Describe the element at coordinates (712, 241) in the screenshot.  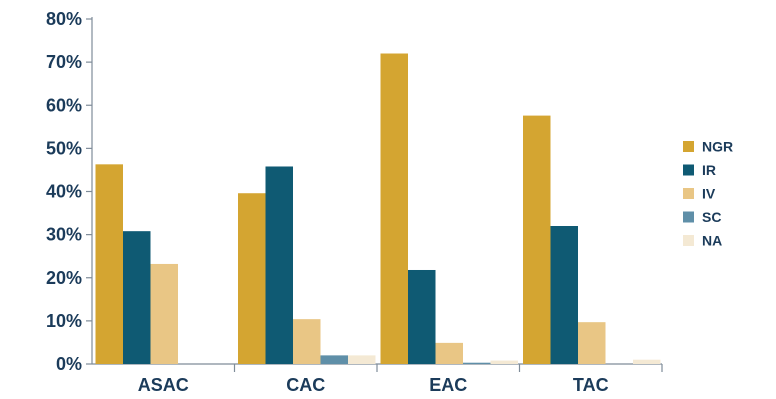
I see `legend-label-na: NA` at that location.